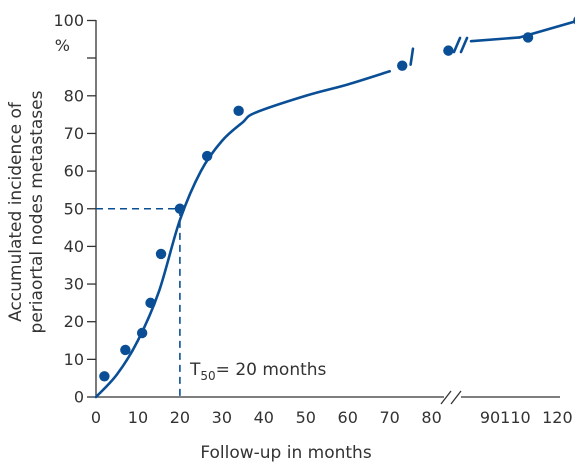 The height and width of the screenshot is (466, 575). I want to click on x-tick-label: 60, so click(348, 417).